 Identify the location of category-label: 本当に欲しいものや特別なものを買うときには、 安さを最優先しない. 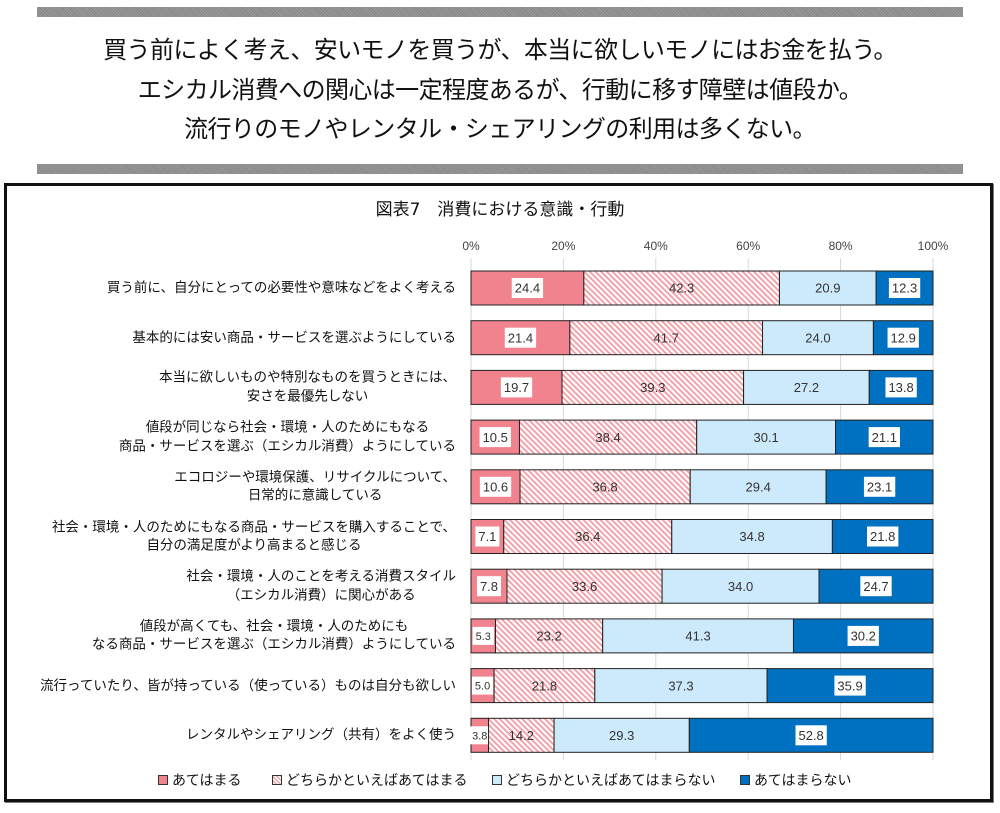
(307, 387).